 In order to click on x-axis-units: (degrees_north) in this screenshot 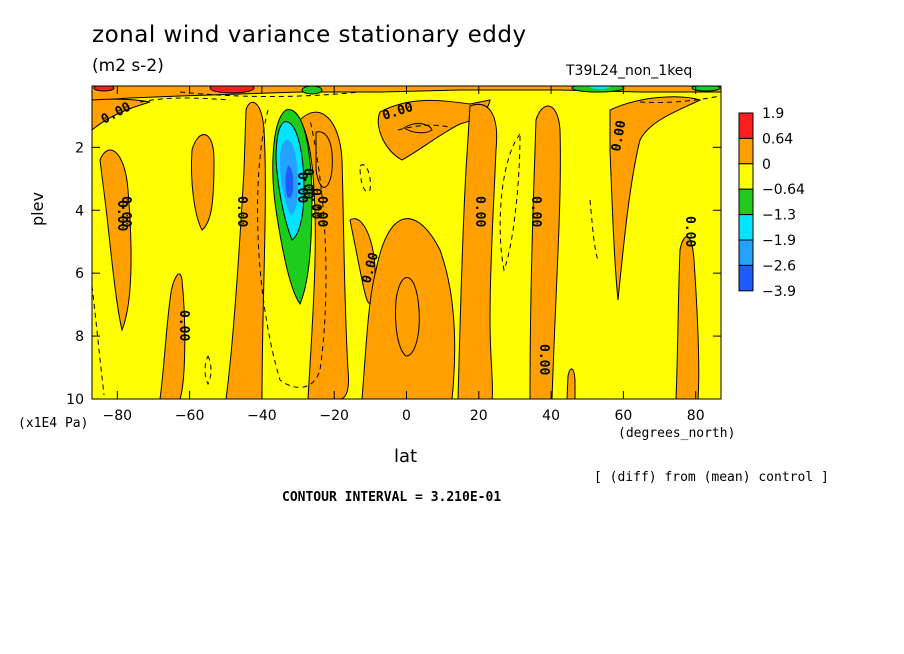, I will do `click(677, 433)`.